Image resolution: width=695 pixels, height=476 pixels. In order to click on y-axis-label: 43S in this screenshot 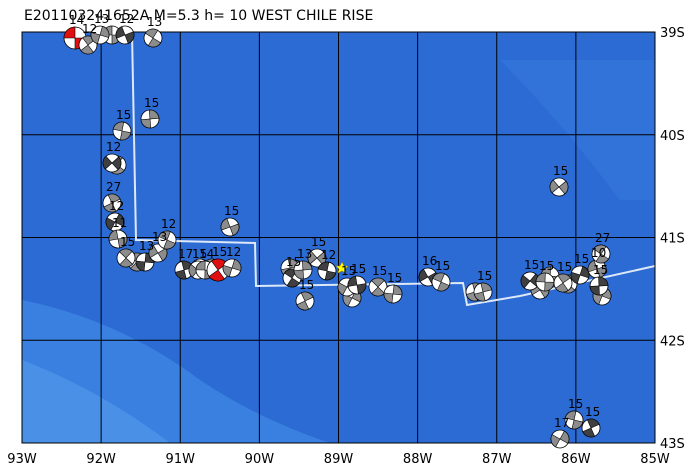, I will do `click(672, 444)`.